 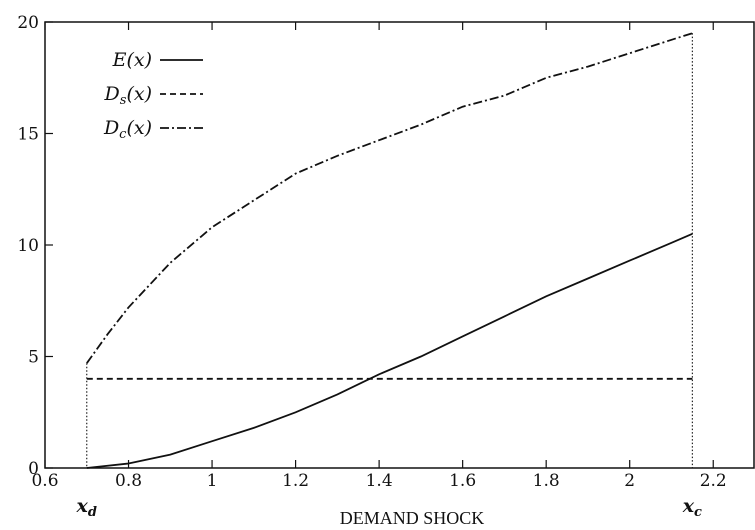 I want to click on marker-label-1: xc, so click(x=692, y=507).